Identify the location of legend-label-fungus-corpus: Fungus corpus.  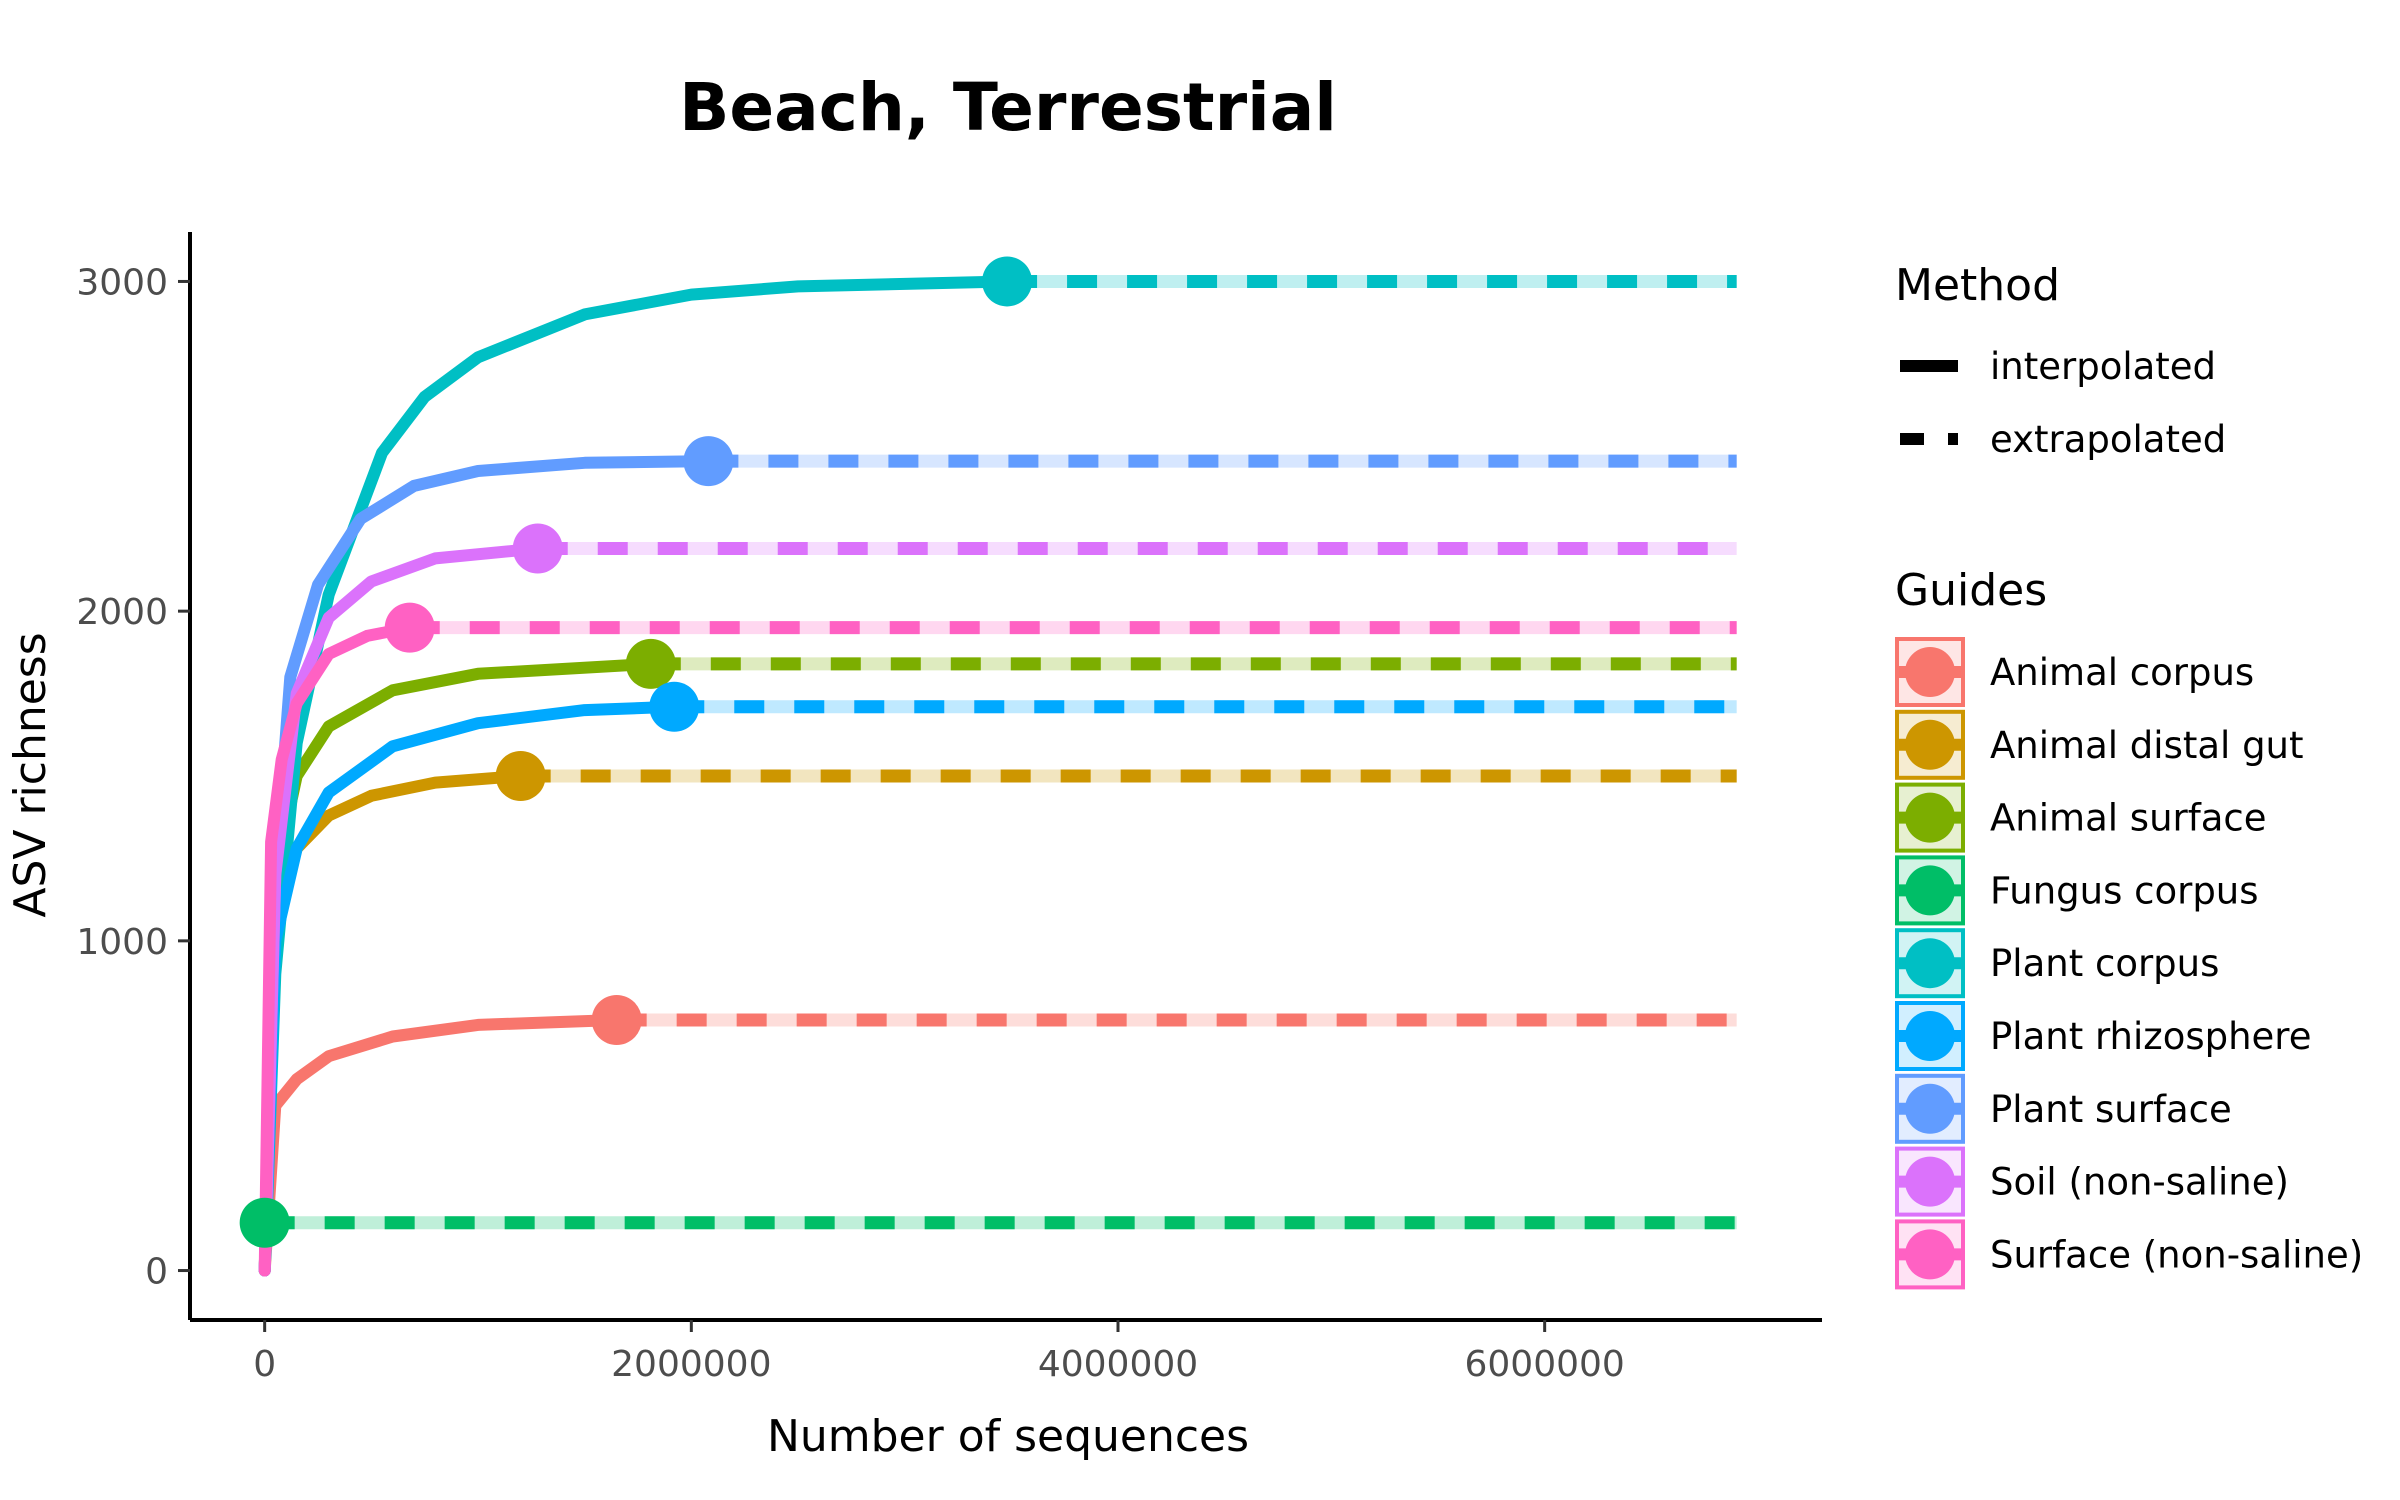
(2124, 890).